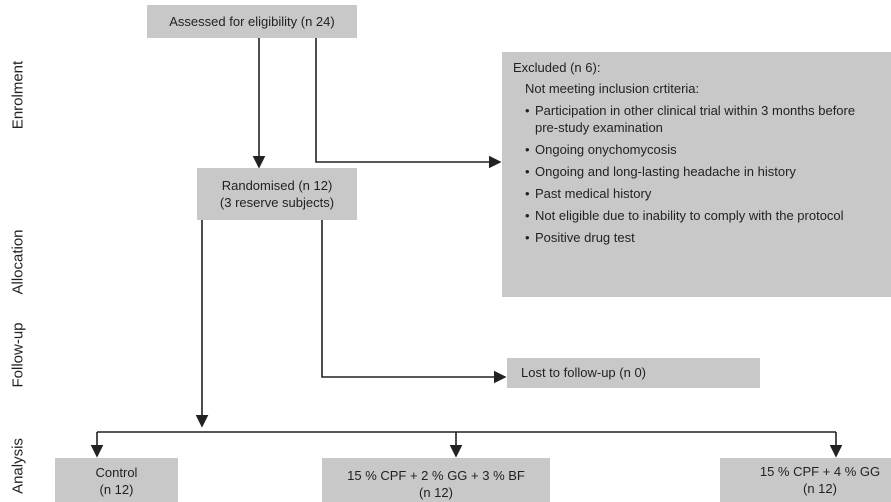 Image resolution: width=891 pixels, height=502 pixels. What do you see at coordinates (436, 475) in the screenshot?
I see `group-name: 15 % CPF + 2 % GG + 3 % BF` at bounding box center [436, 475].